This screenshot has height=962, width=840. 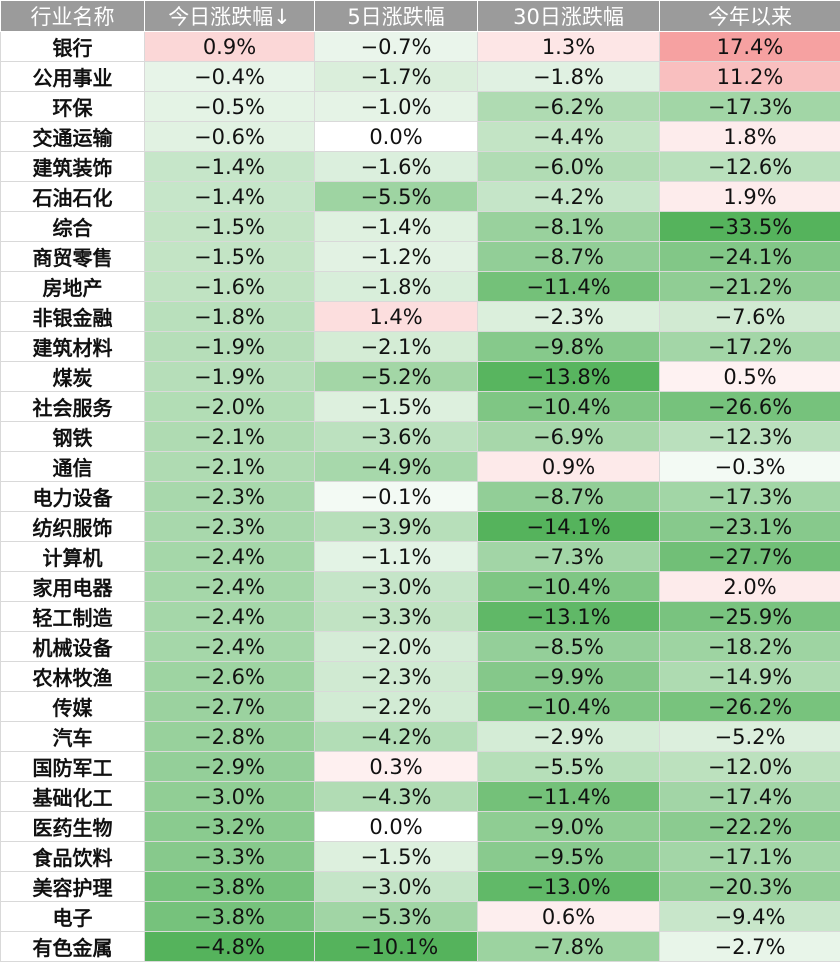 I want to click on ytd-change-cell: 2.0%, so click(x=750, y=587).